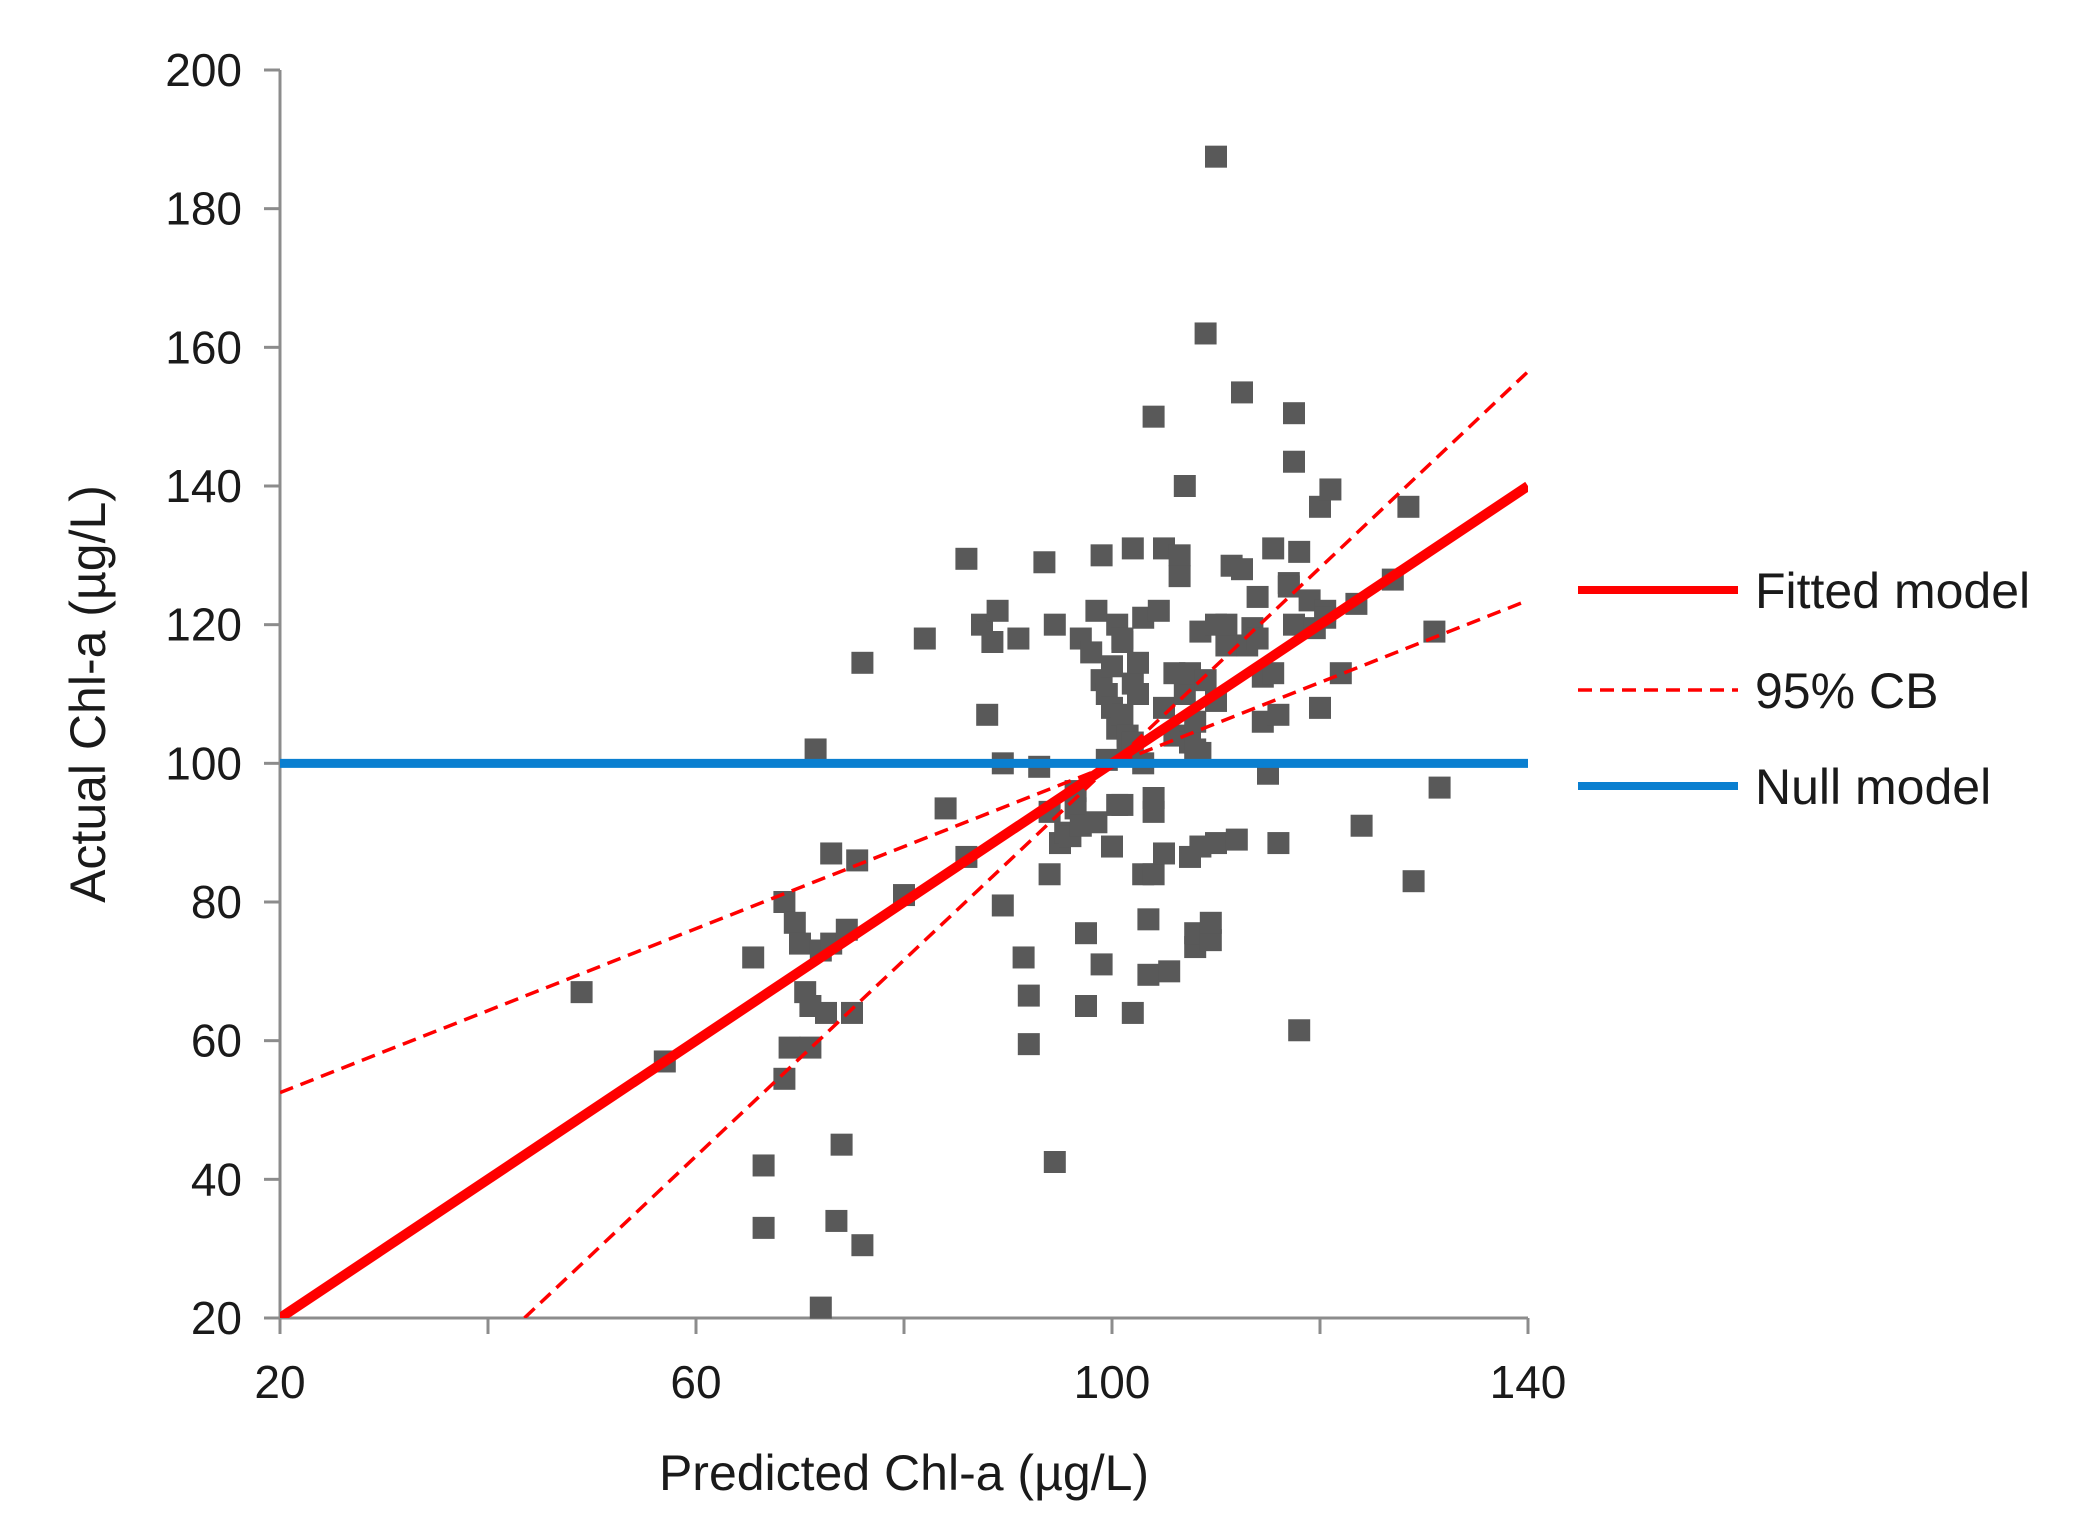  I want to click on legend: Fitted model 95% CB Null model, so click(1804, 689).